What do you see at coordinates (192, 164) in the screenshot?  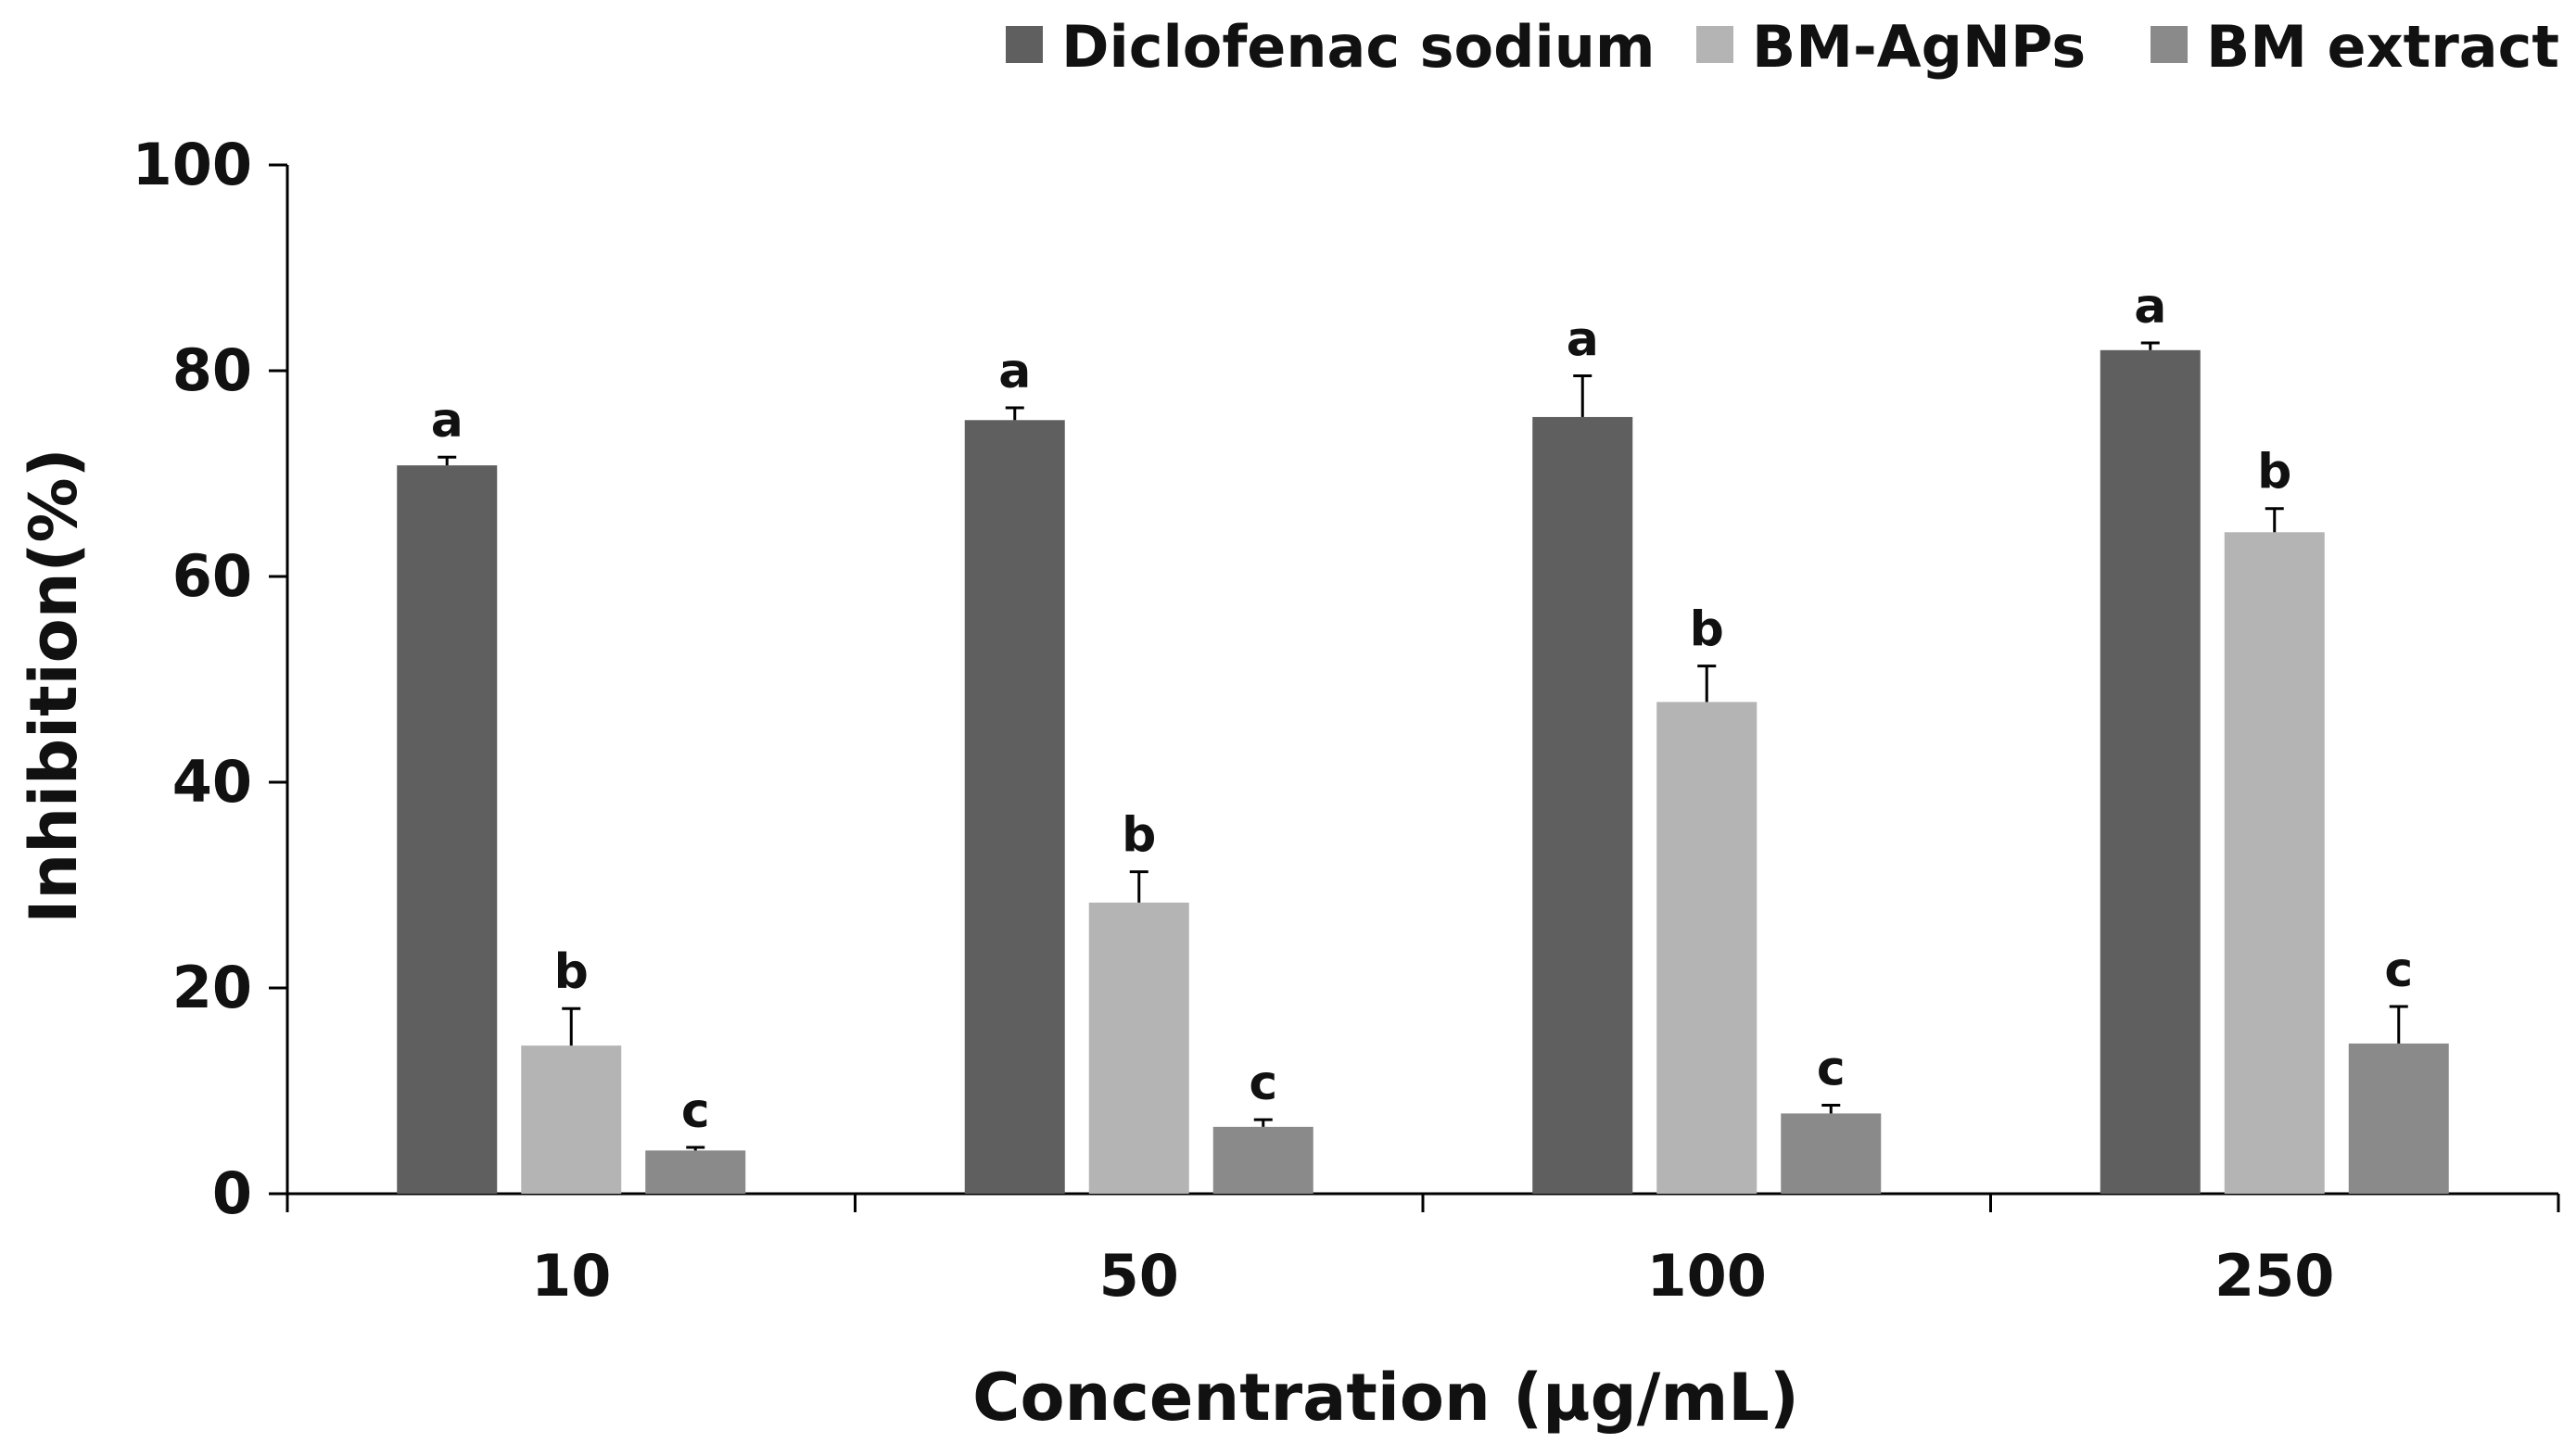 I see `y-tick-label: 100` at bounding box center [192, 164].